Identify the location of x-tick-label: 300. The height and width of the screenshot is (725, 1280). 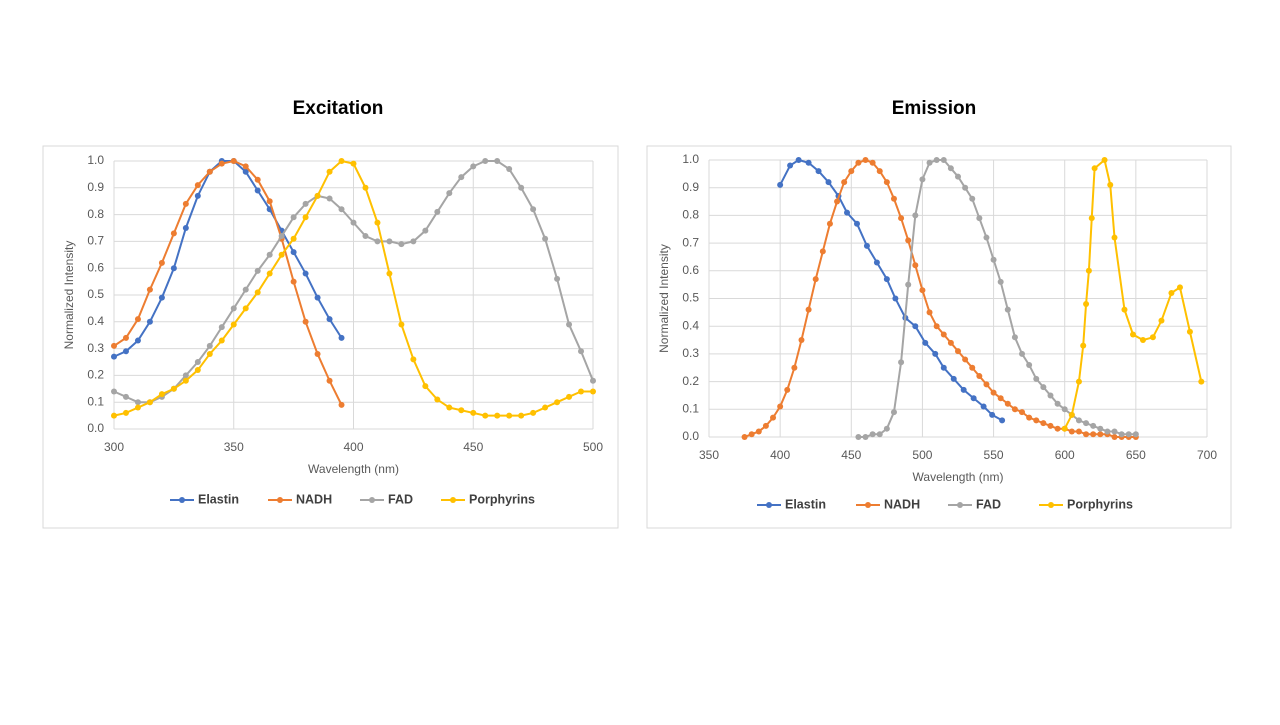
(114, 447).